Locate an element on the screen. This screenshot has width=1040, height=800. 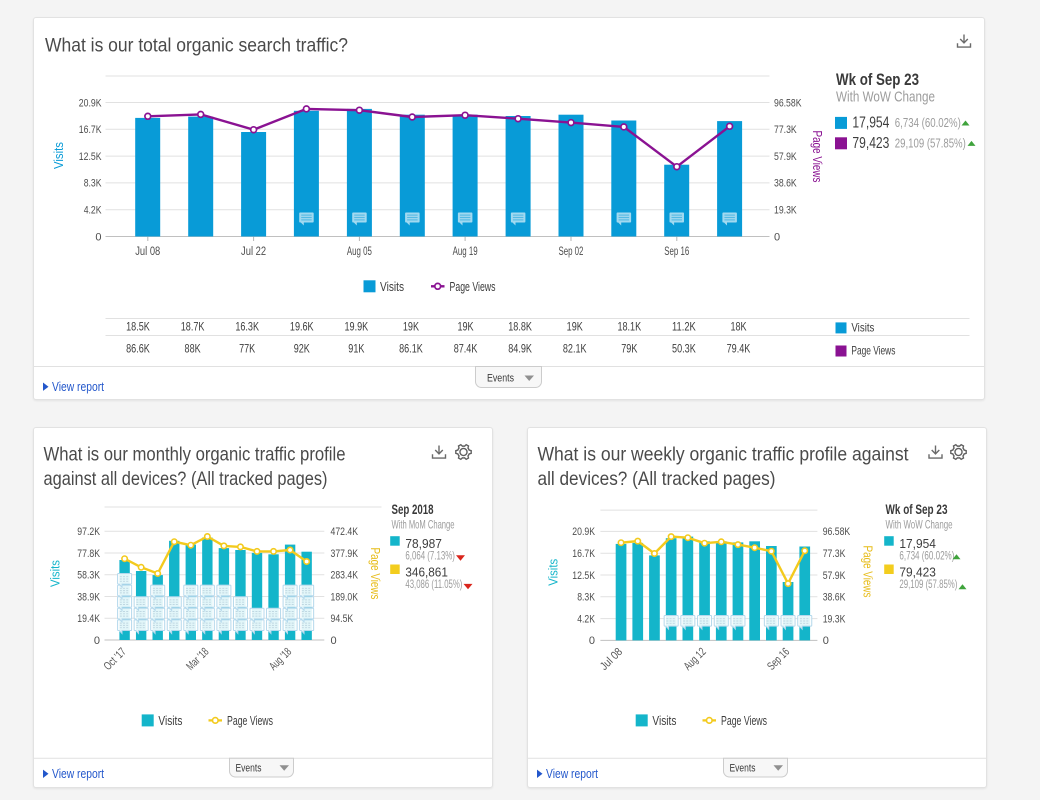
svg-text: 377.9K is located at coordinates (345, 554).